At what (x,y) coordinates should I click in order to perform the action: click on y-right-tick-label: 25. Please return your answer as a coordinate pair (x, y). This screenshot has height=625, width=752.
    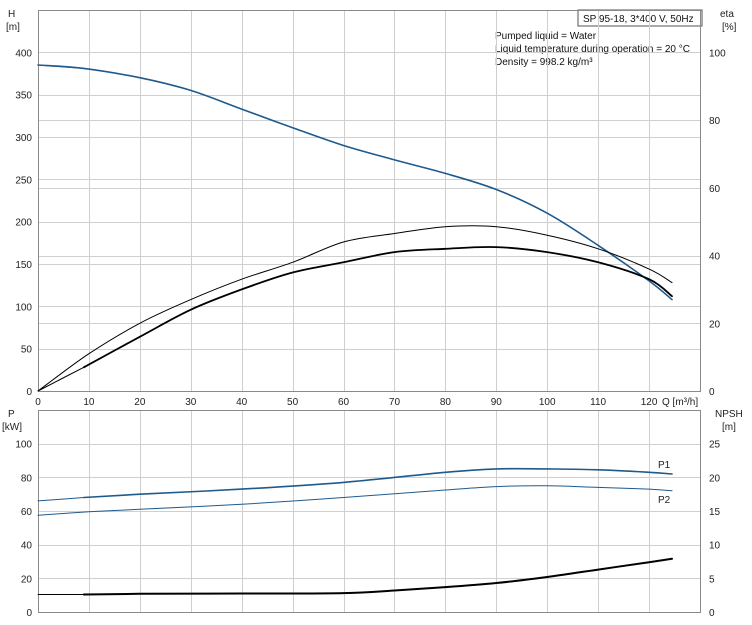
    Looking at the image, I should click on (715, 445).